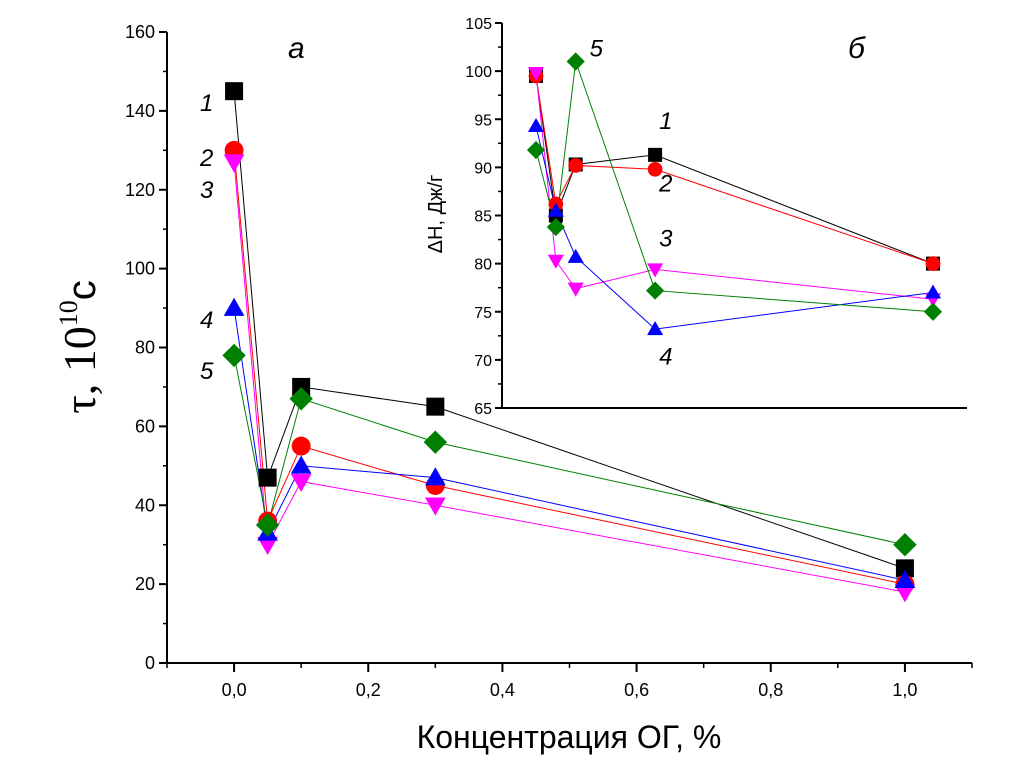 Image resolution: width=1027 pixels, height=769 pixels. What do you see at coordinates (483, 168) in the screenshot?
I see `inset-y-tick-label: 90` at bounding box center [483, 168].